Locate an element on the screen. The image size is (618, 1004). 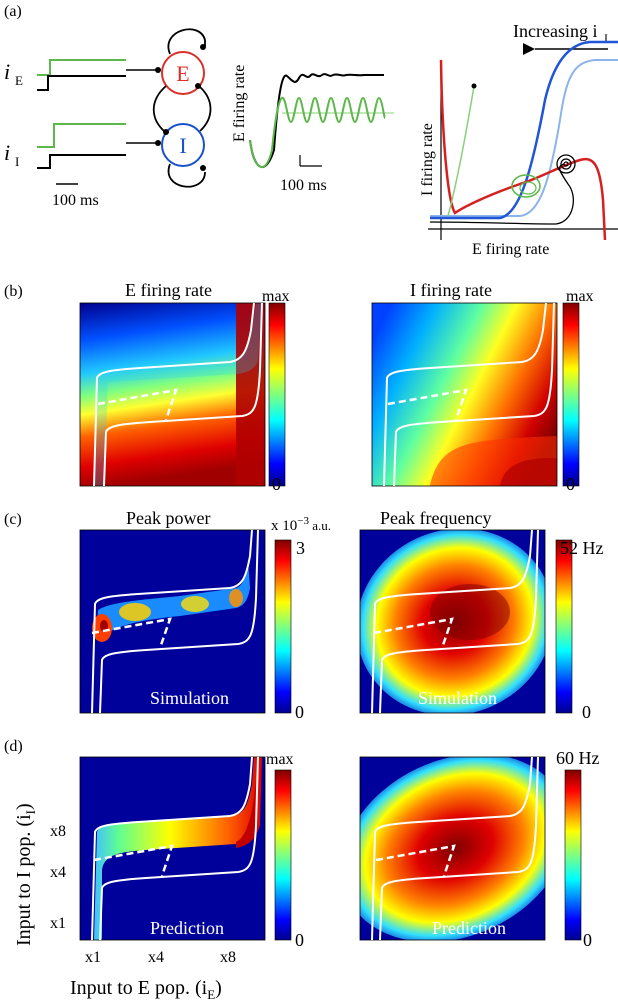
b-right-colorbar is located at coordinates (571, 394).